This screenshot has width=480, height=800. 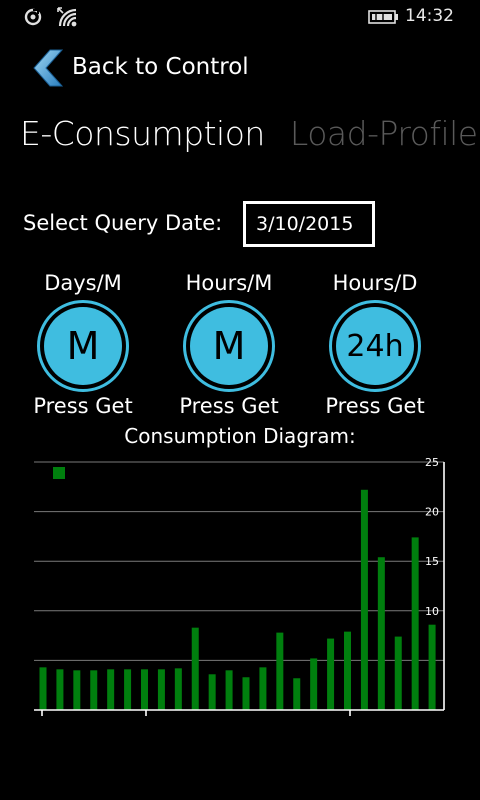 What do you see at coordinates (375, 283) in the screenshot?
I see `hours-per-day-title: Hours/D` at bounding box center [375, 283].